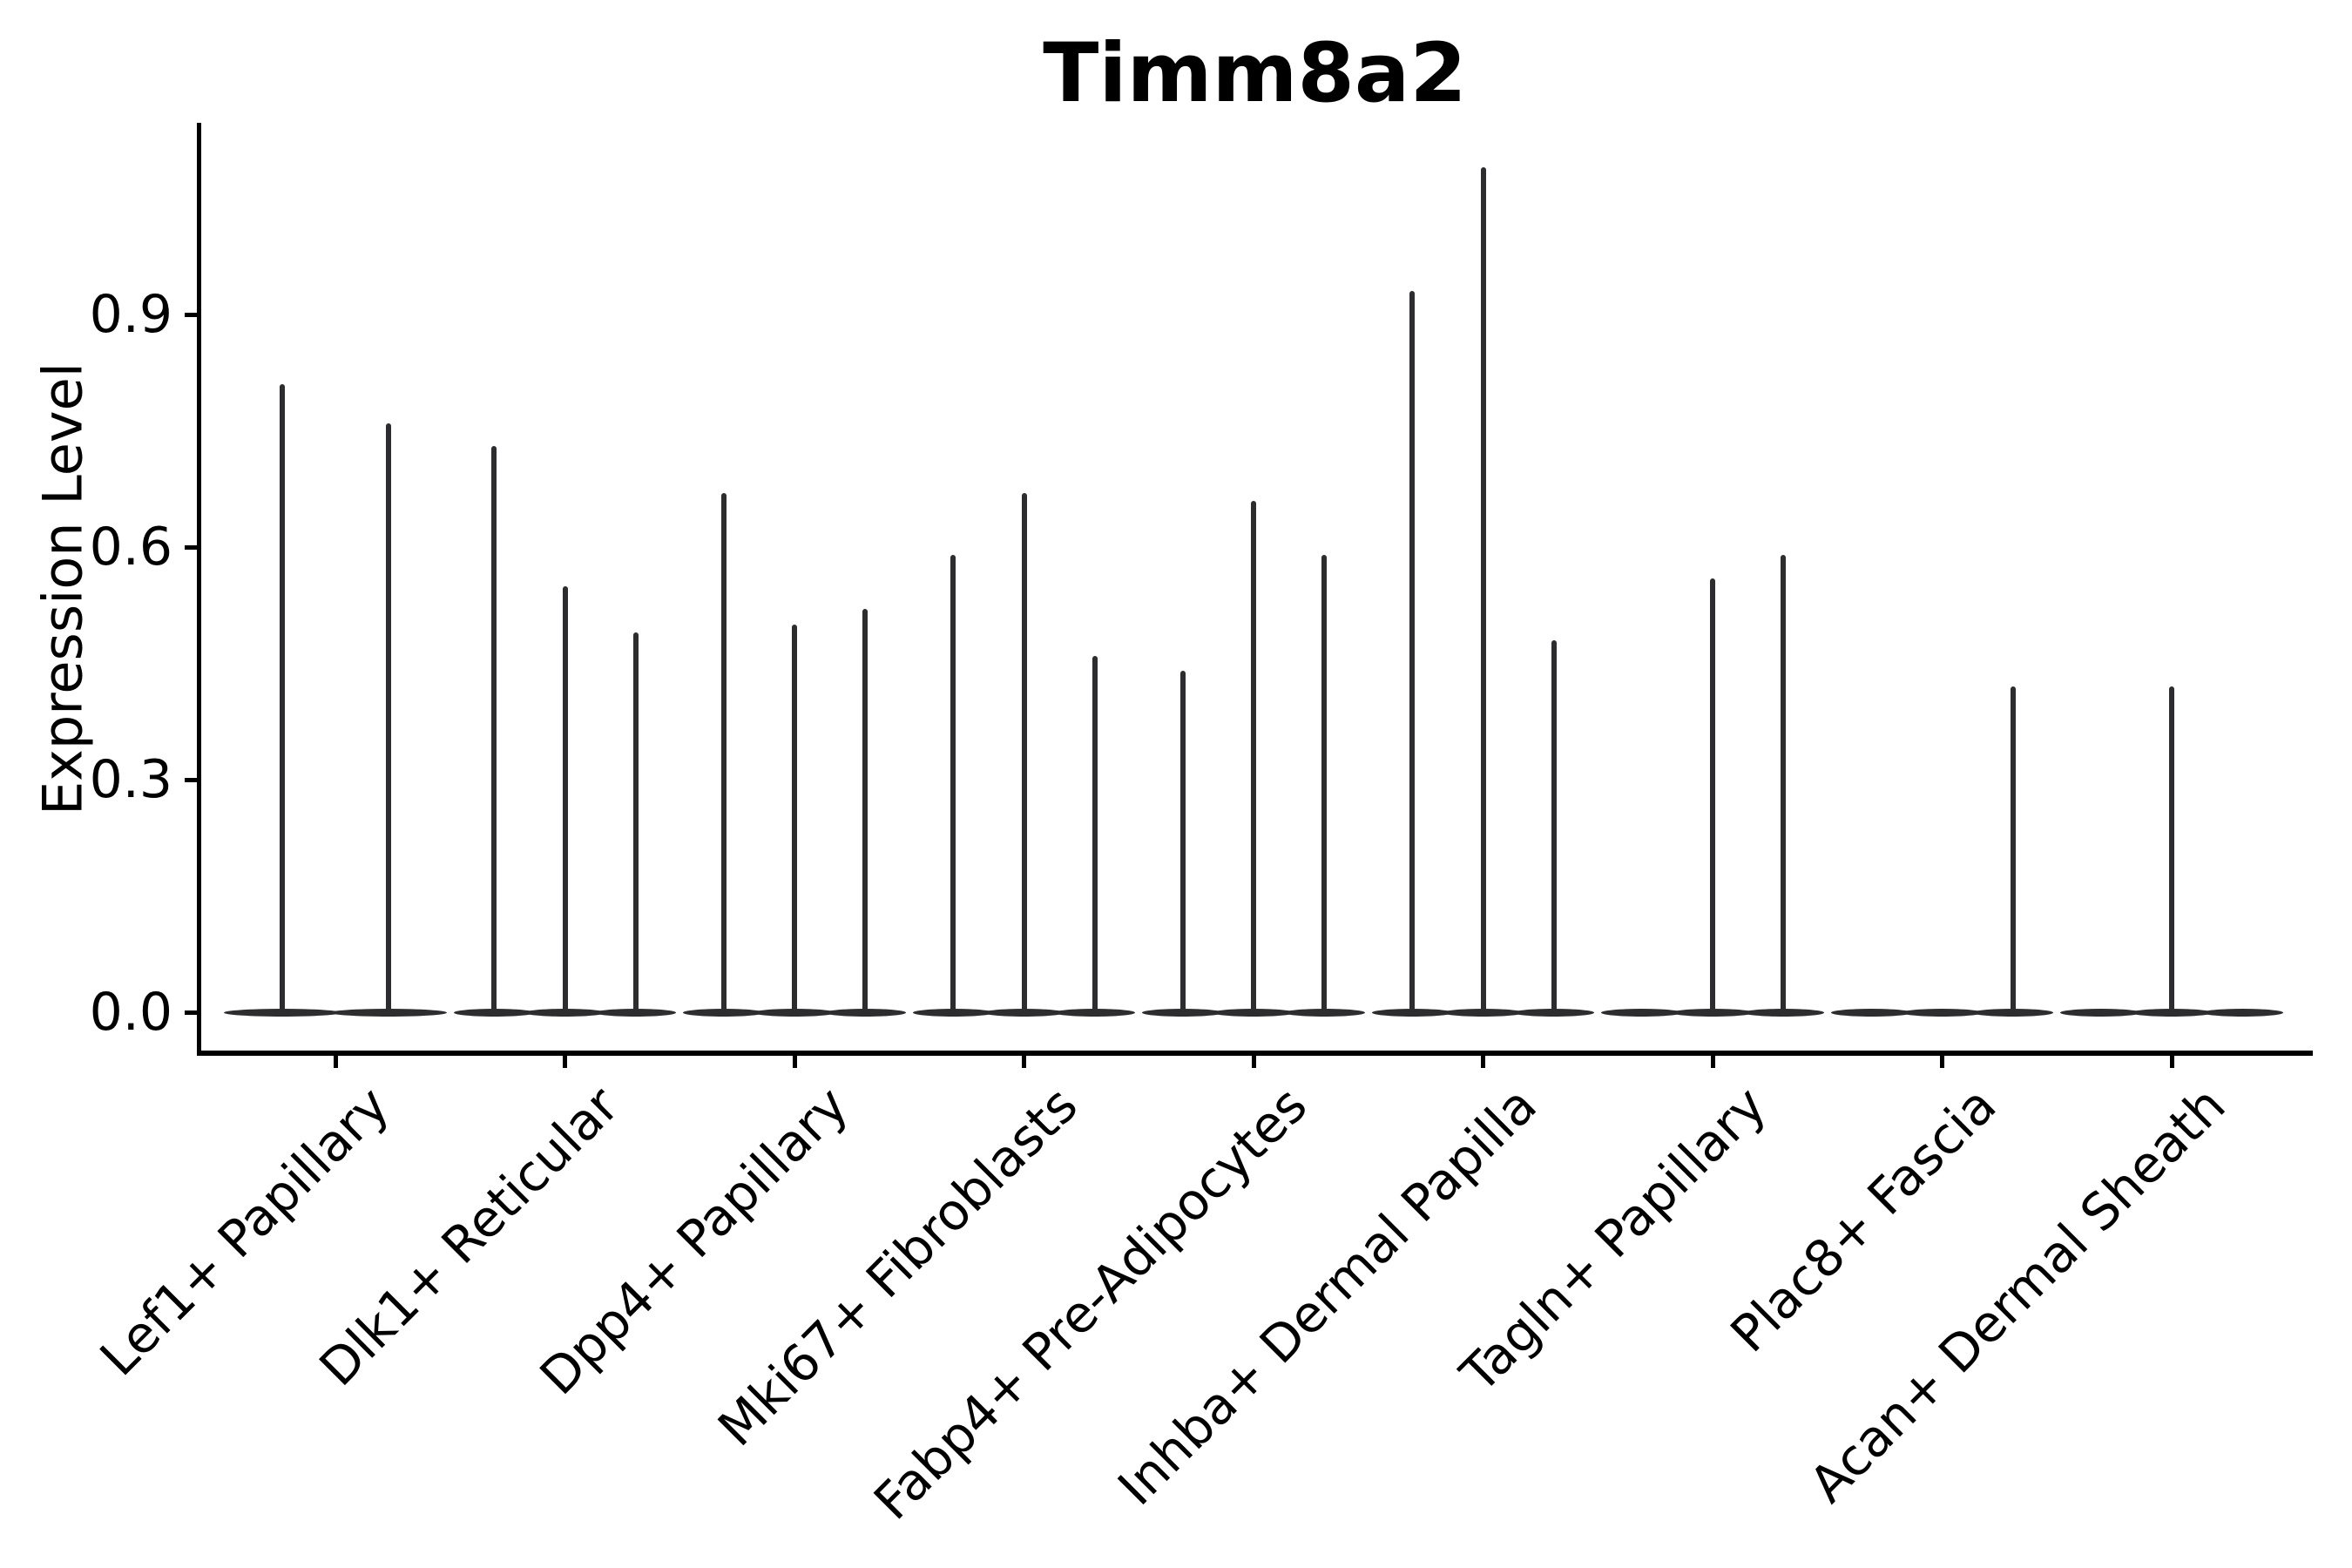  I want to click on x-tick-label: Inhba+ Dermal Papilla, so click(1327, 1296).